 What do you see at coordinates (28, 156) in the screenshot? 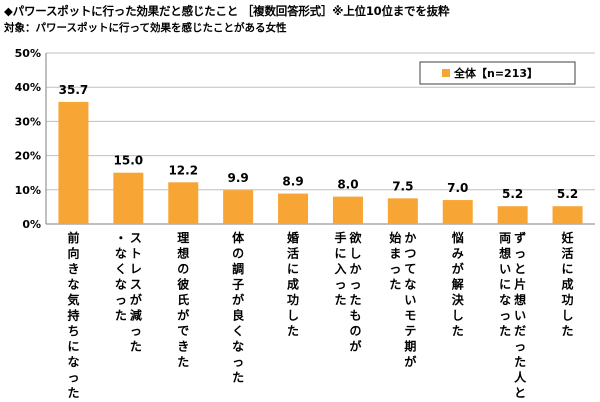
I see `y-tick-label: 20%` at bounding box center [28, 156].